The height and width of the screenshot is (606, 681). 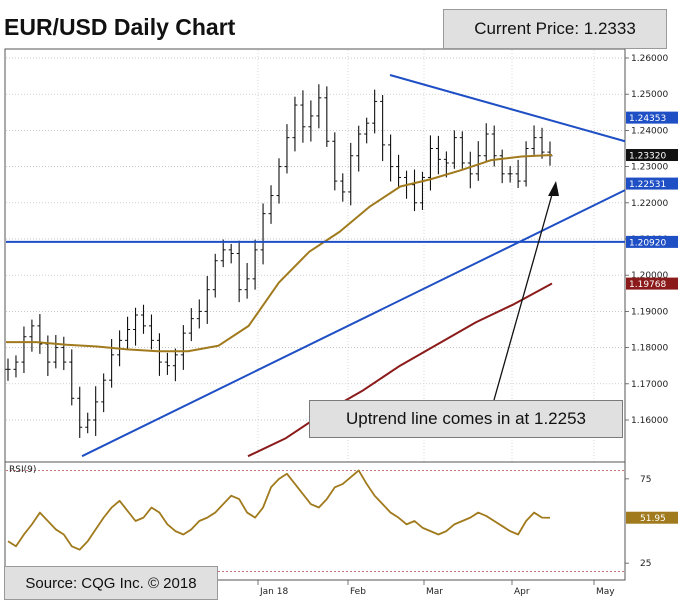 What do you see at coordinates (507, 108) in the screenshot?
I see `downtrend-line` at bounding box center [507, 108].